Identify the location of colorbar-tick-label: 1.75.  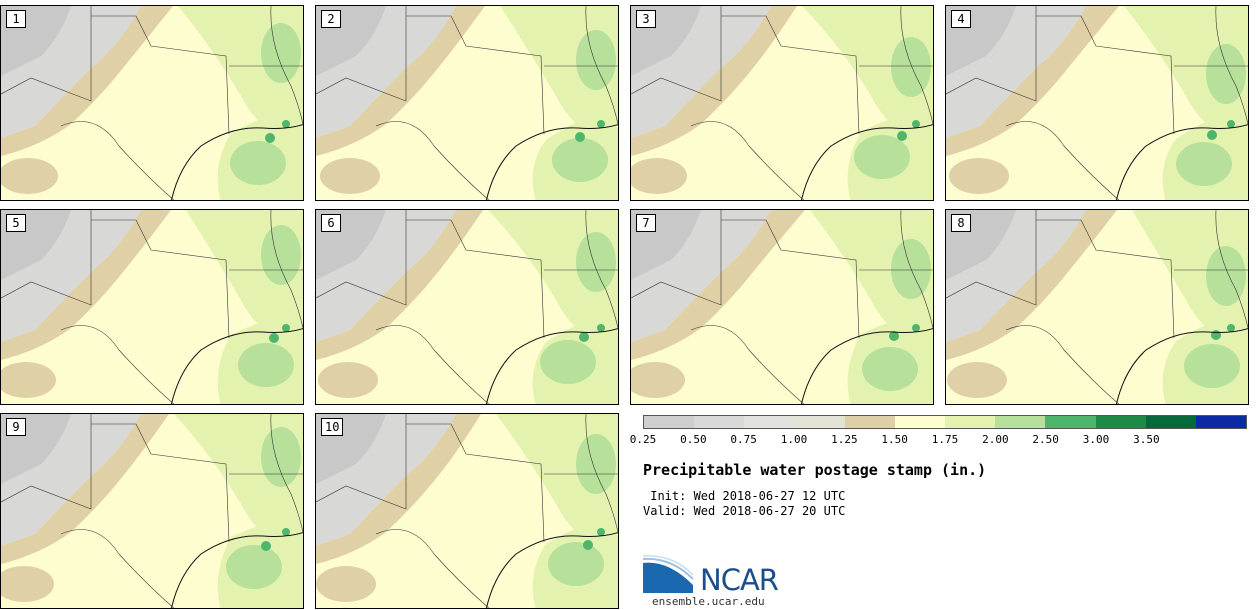
(945, 439).